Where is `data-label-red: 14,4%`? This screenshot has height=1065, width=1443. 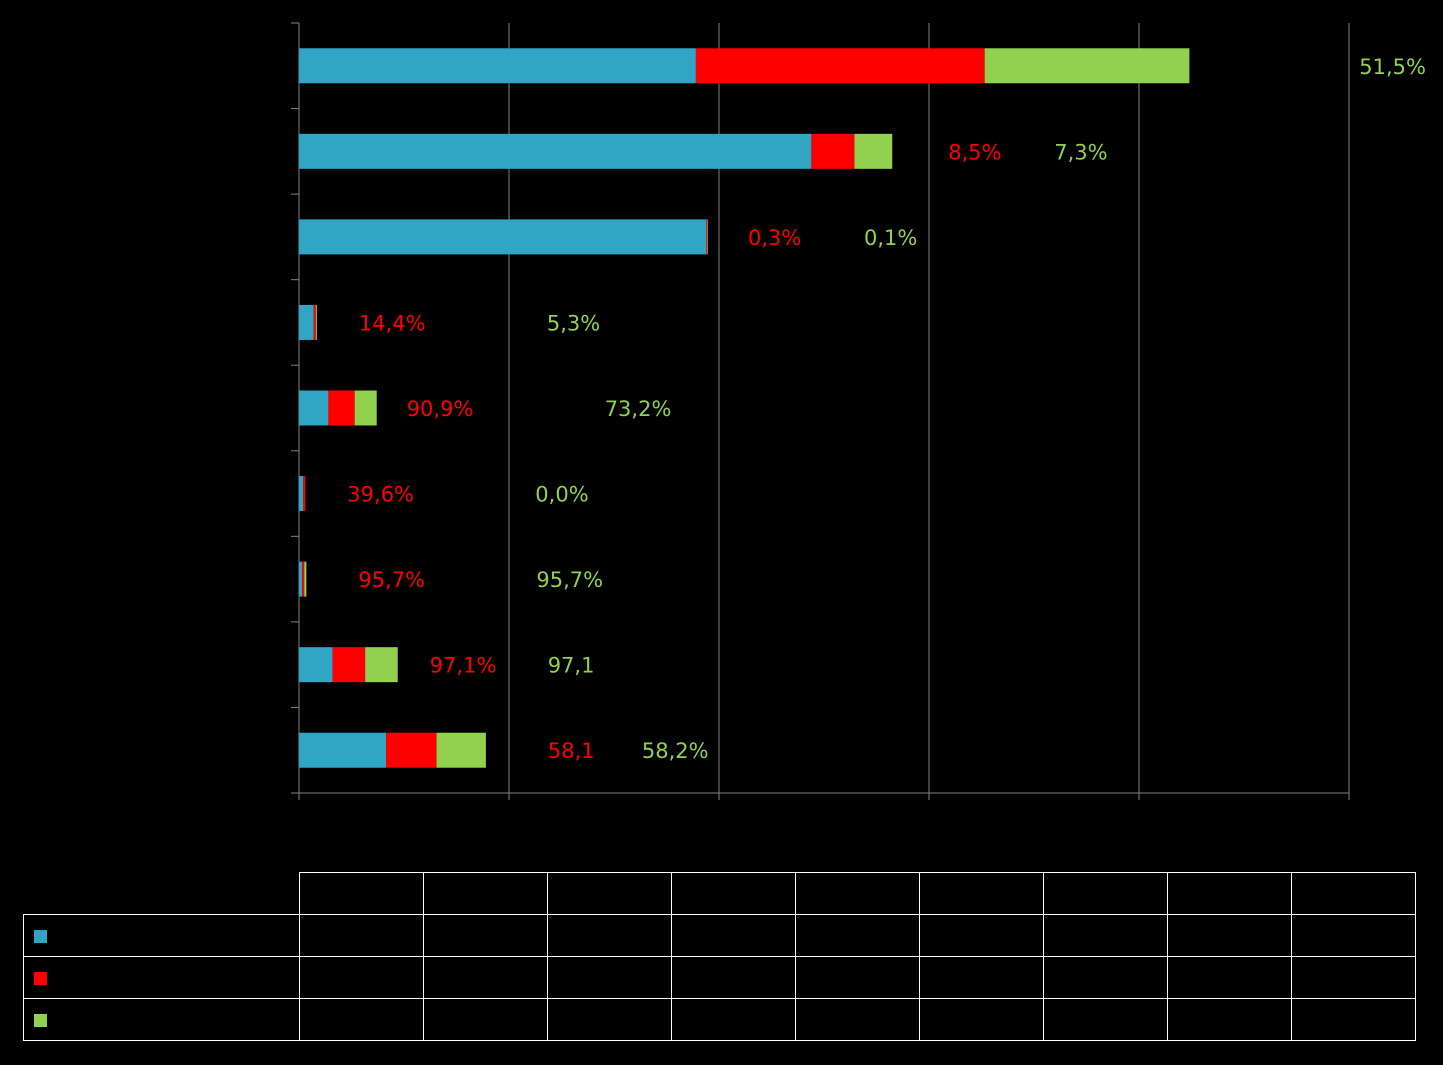 data-label-red: 14,4% is located at coordinates (392, 323).